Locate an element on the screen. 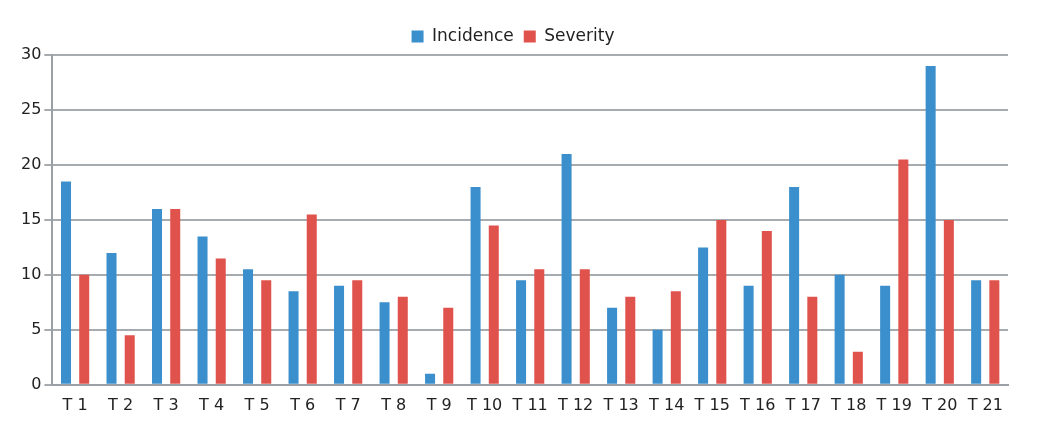 This screenshot has height=439, width=1038. y-tick-label: 30 is located at coordinates (31, 54).